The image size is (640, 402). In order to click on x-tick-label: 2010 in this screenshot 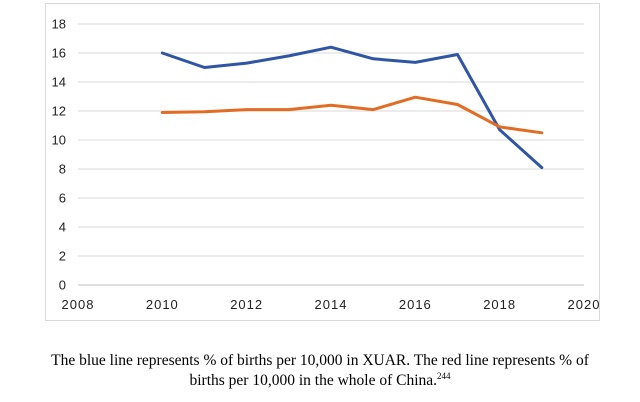, I will do `click(162, 304)`.